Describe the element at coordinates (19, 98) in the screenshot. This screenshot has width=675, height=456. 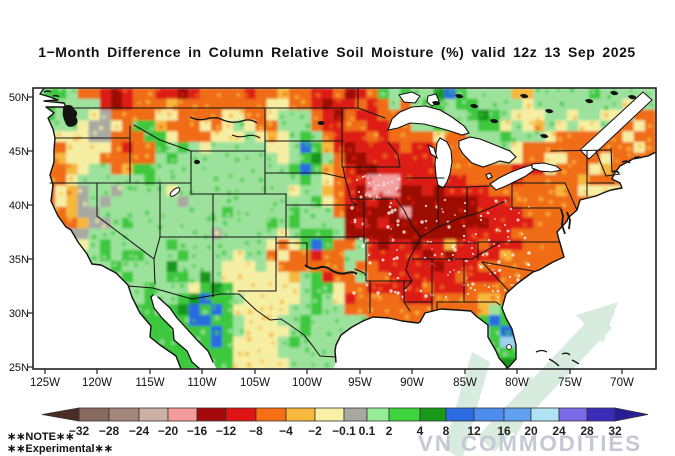
I see `svg-text: 50N` at that location.